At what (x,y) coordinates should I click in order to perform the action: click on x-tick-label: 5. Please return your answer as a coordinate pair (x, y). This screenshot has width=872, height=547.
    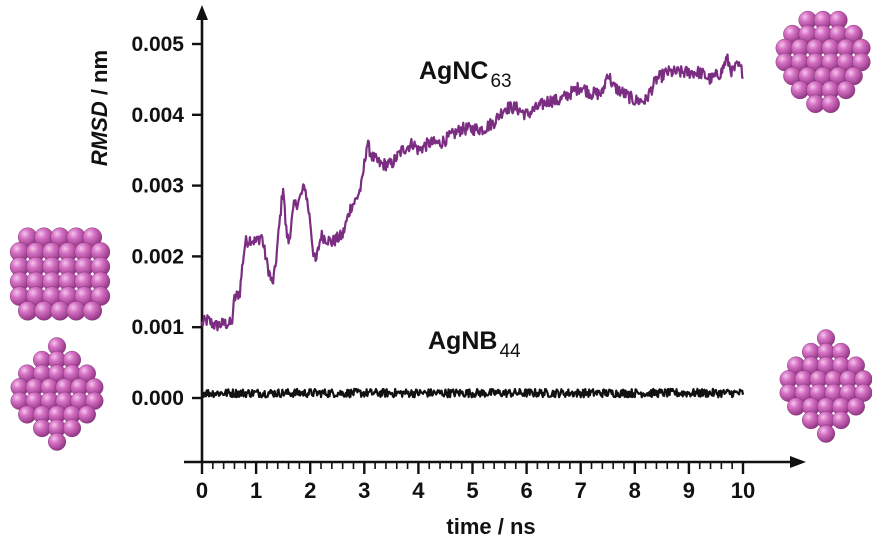
    Looking at the image, I should click on (472, 490).